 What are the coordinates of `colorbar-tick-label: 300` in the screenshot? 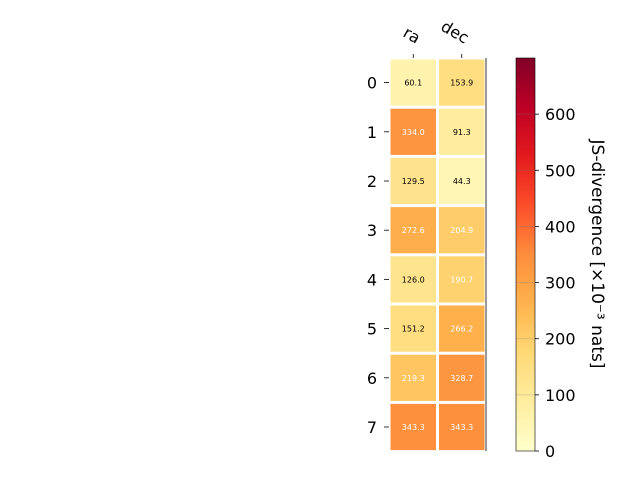 It's located at (560, 283).